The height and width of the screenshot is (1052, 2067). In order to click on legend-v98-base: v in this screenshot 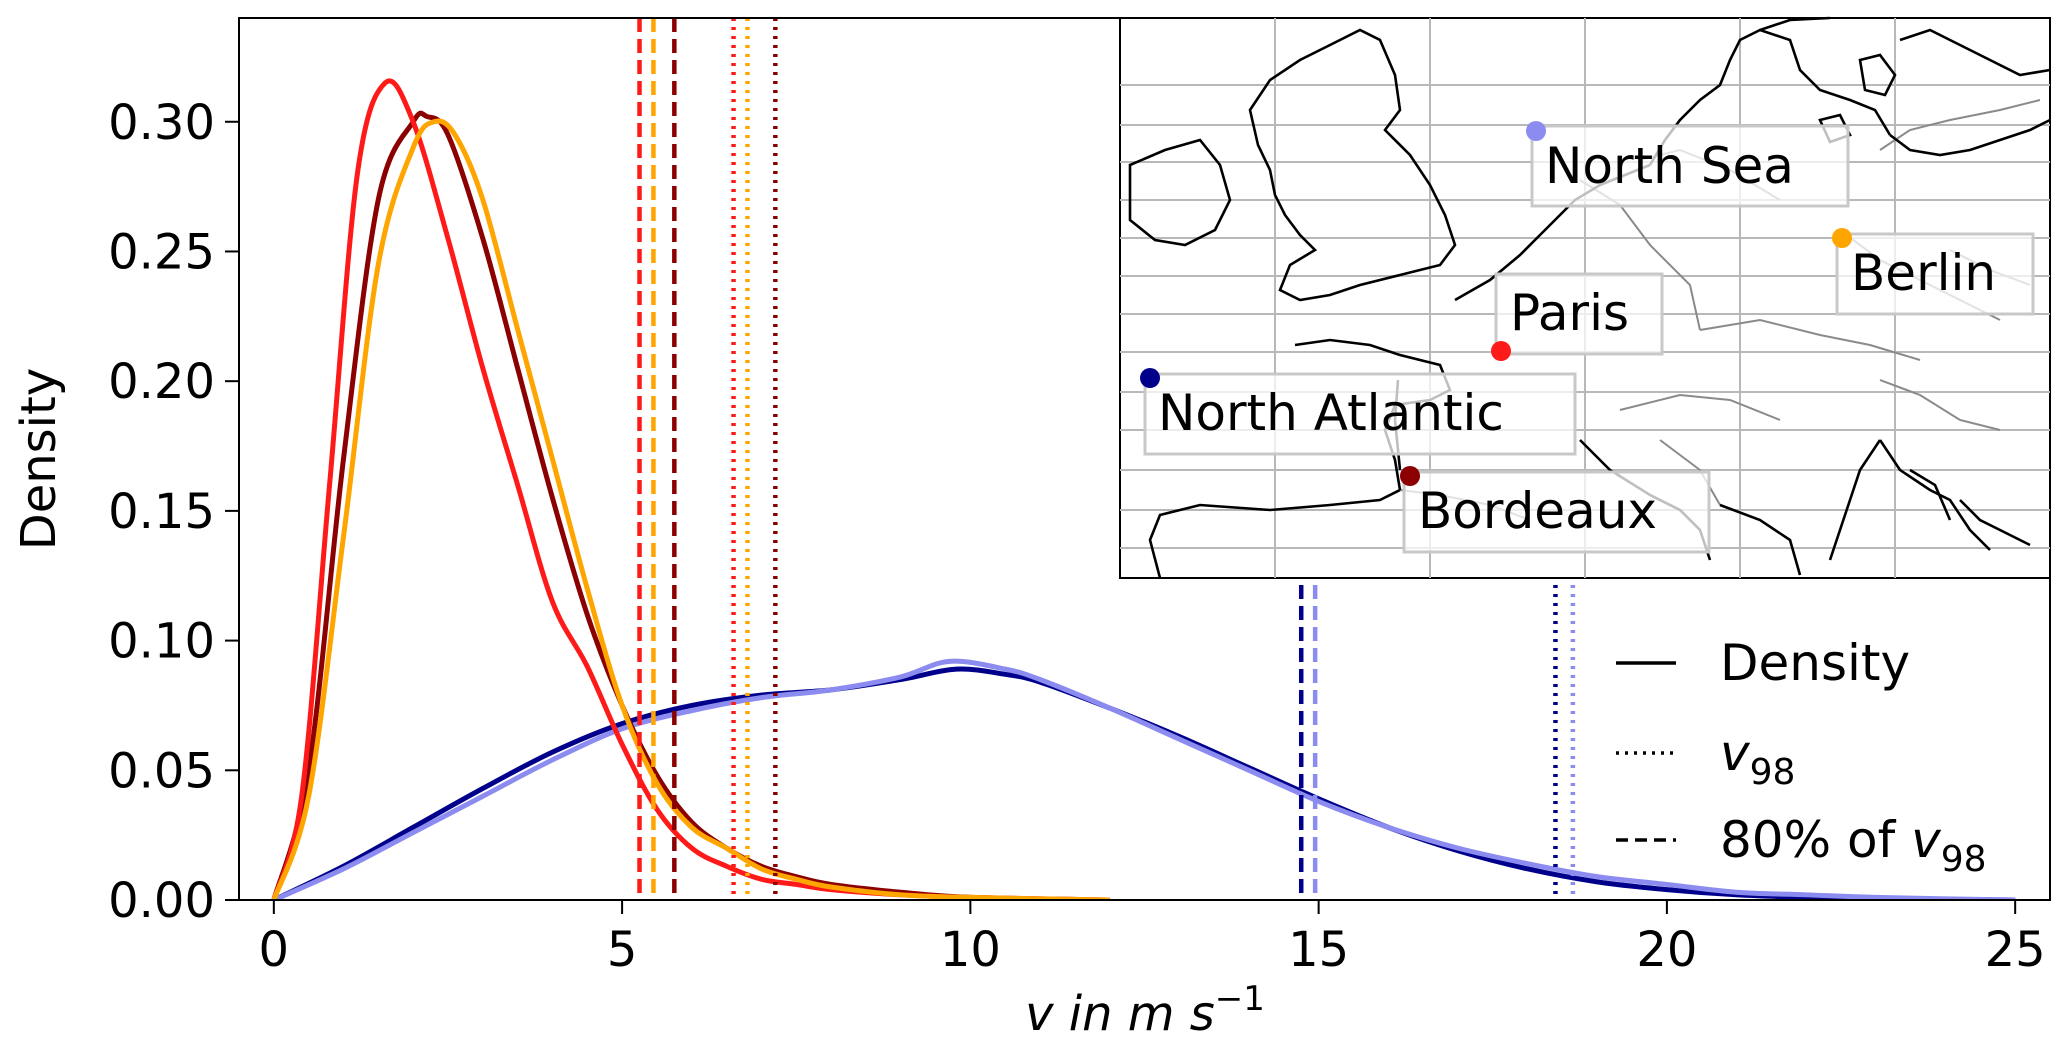, I will do `click(1735, 753)`.